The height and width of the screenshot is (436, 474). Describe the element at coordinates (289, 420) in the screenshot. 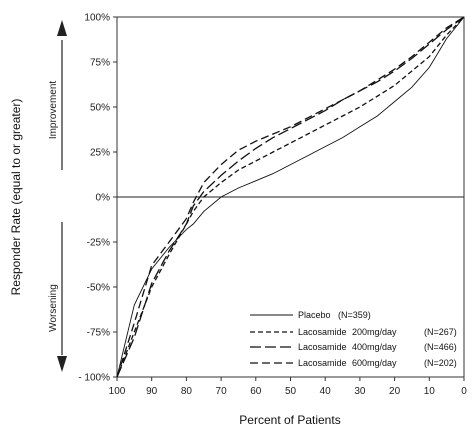

I see `x-axis-title: Percent of Patients` at that location.